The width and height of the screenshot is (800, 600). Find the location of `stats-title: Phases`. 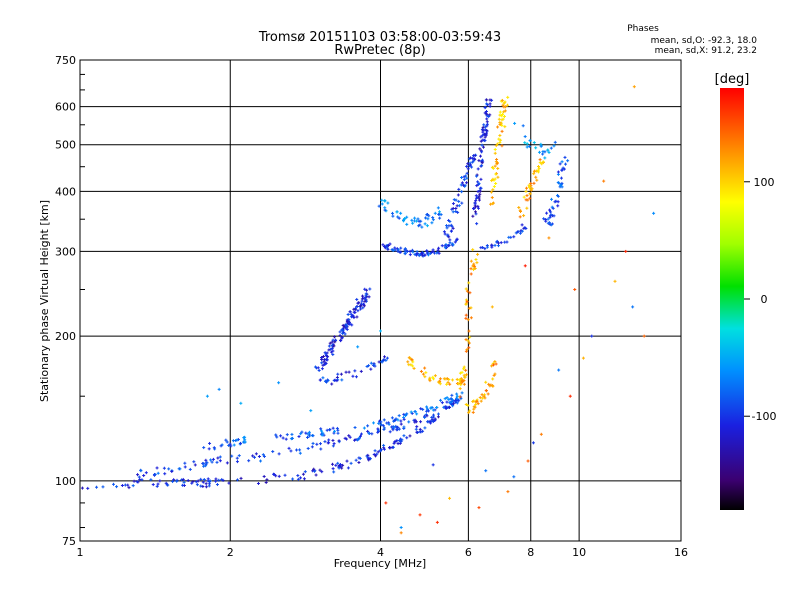

stats-title: Phases is located at coordinates (643, 29).